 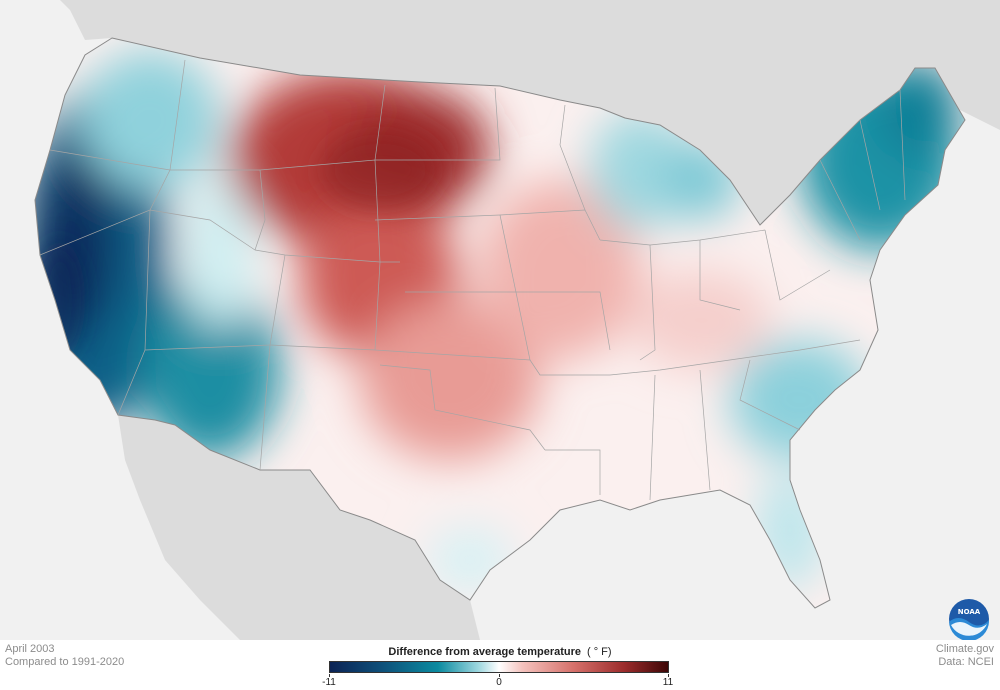 I want to click on source-label: Data: NCEI, so click(x=966, y=662).